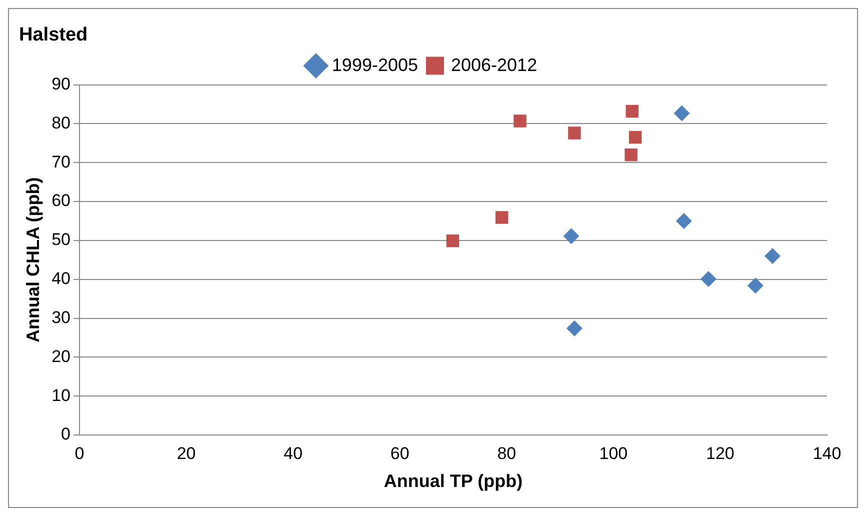  Describe the element at coordinates (79, 453) in the screenshot. I see `x-tick-label: 0` at that location.